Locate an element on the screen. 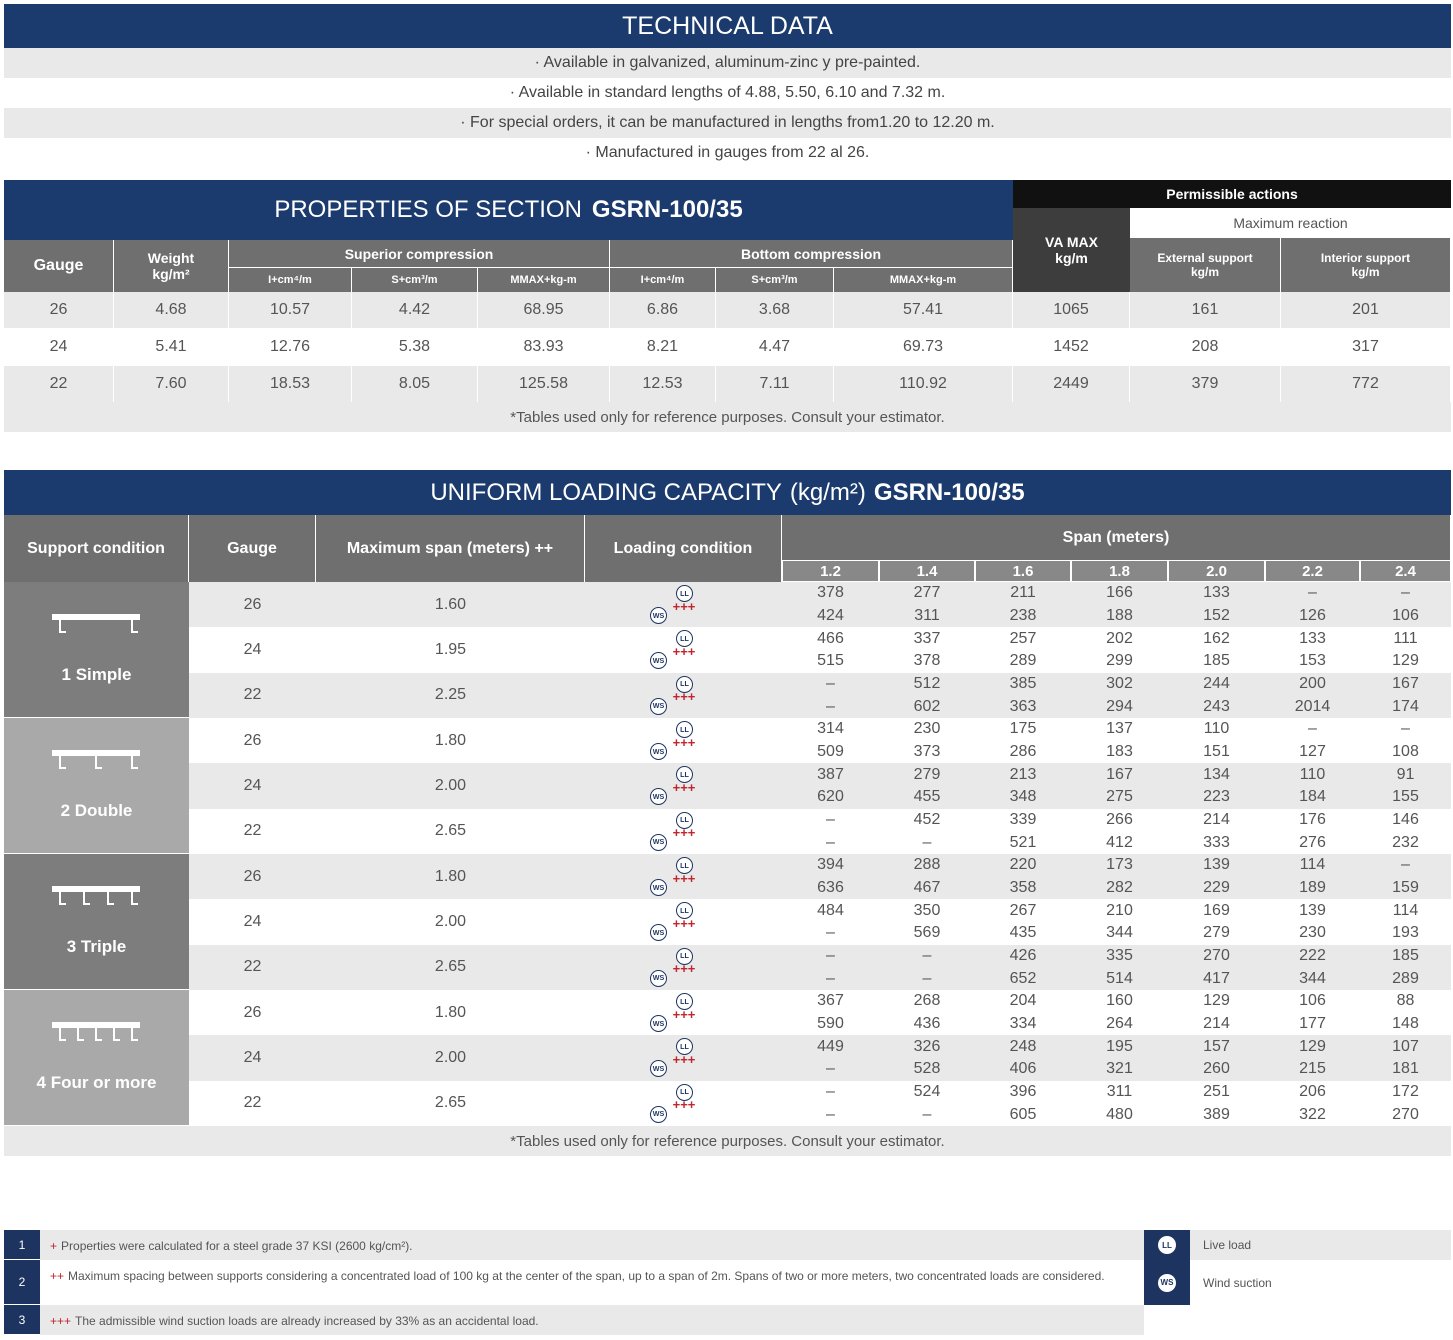  table-cell: 110 is located at coordinates (1216, 729).